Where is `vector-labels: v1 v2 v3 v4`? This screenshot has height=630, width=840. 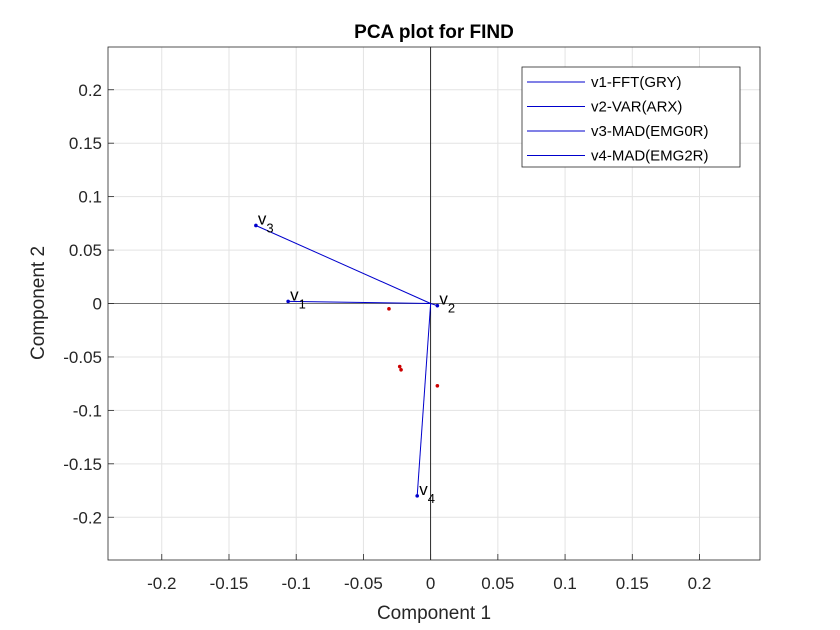 vector-labels: v1 v2 v3 v4 is located at coordinates (356, 357).